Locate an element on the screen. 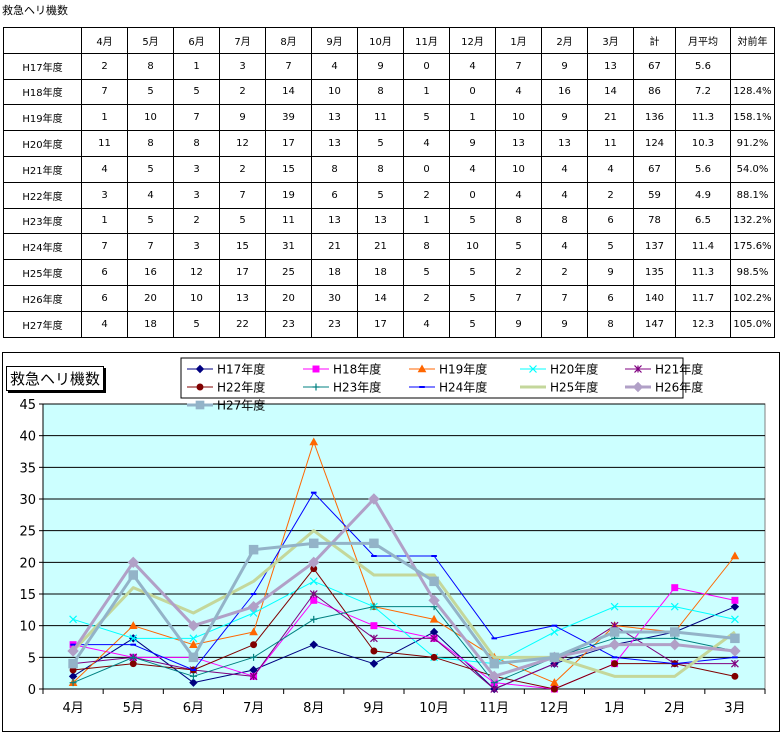 The width and height of the screenshot is (781, 733). table-cell: 22 is located at coordinates (242, 324).